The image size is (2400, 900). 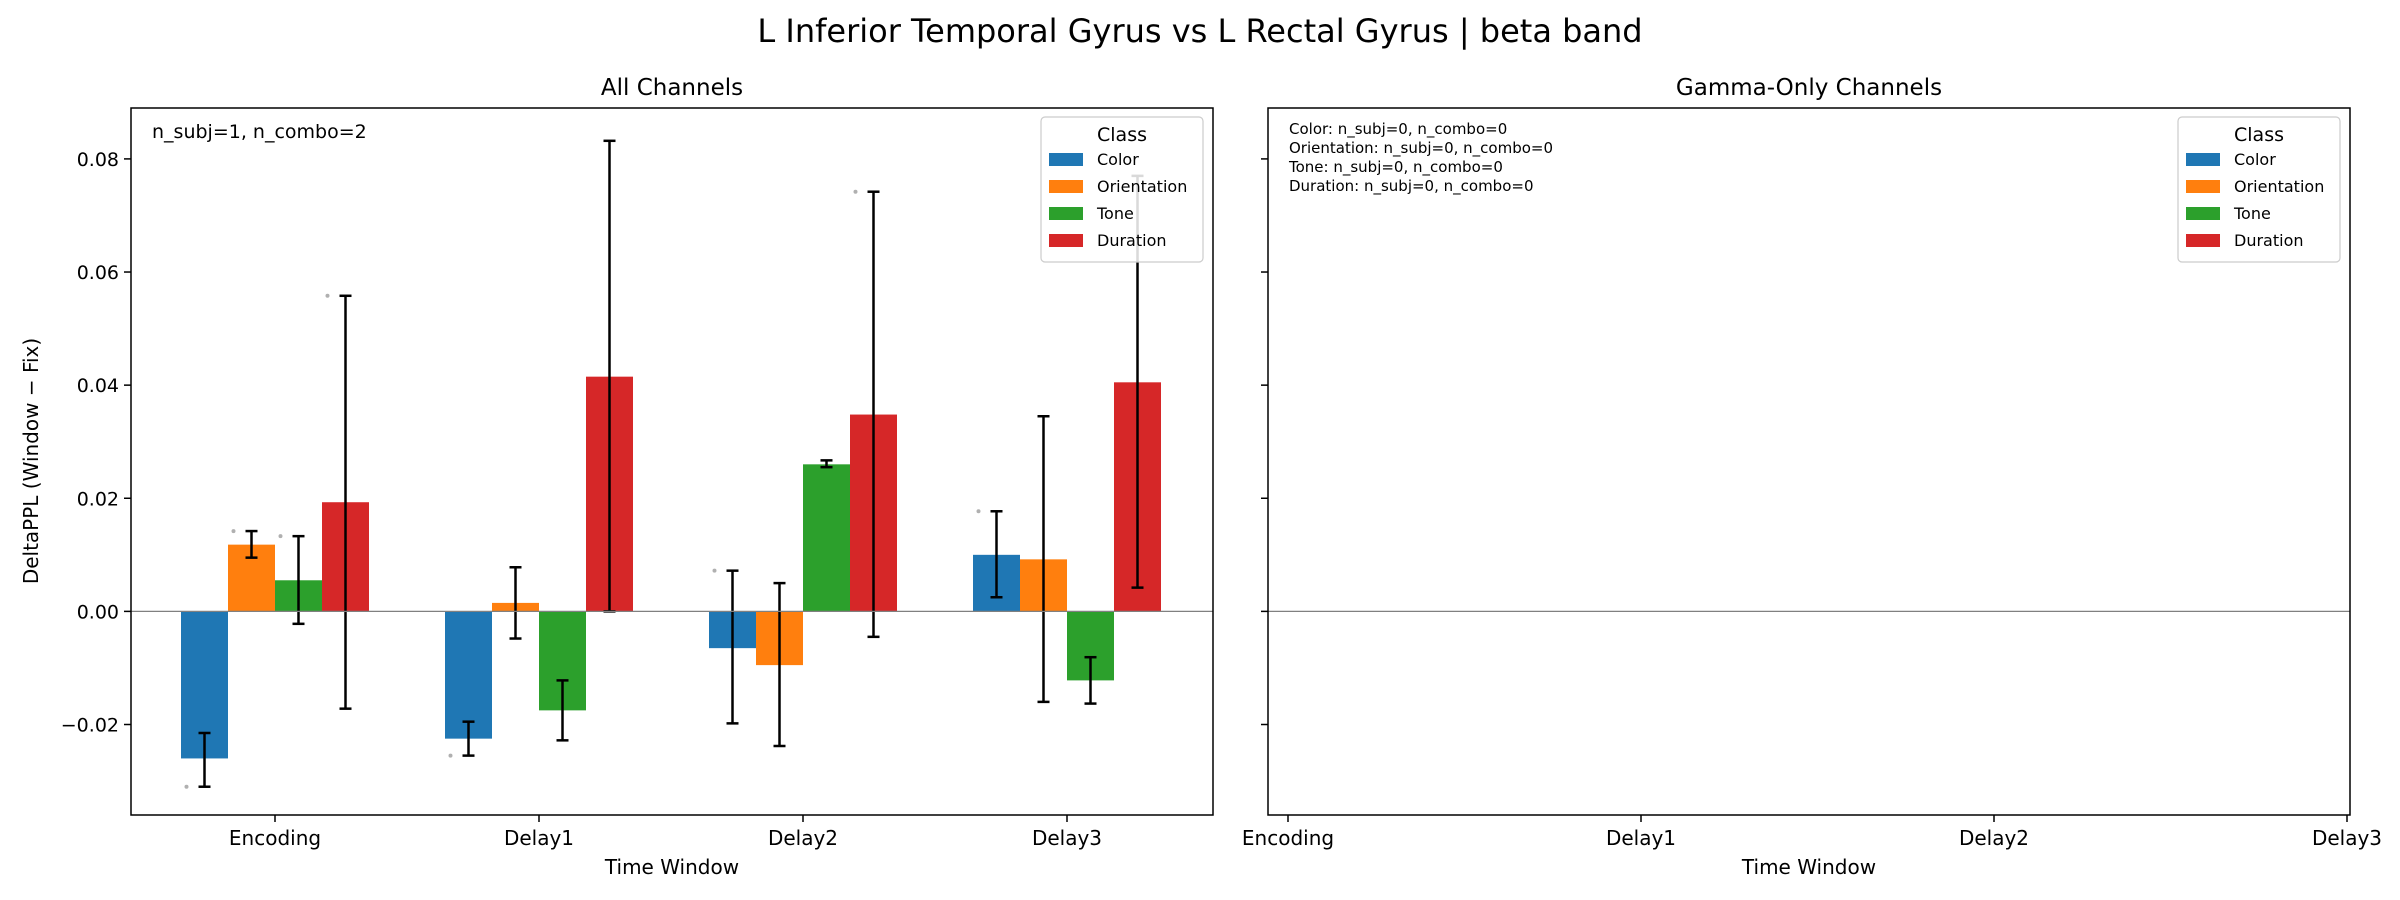 What do you see at coordinates (98, 499) in the screenshot?
I see `y-tick-label: 0.02` at bounding box center [98, 499].